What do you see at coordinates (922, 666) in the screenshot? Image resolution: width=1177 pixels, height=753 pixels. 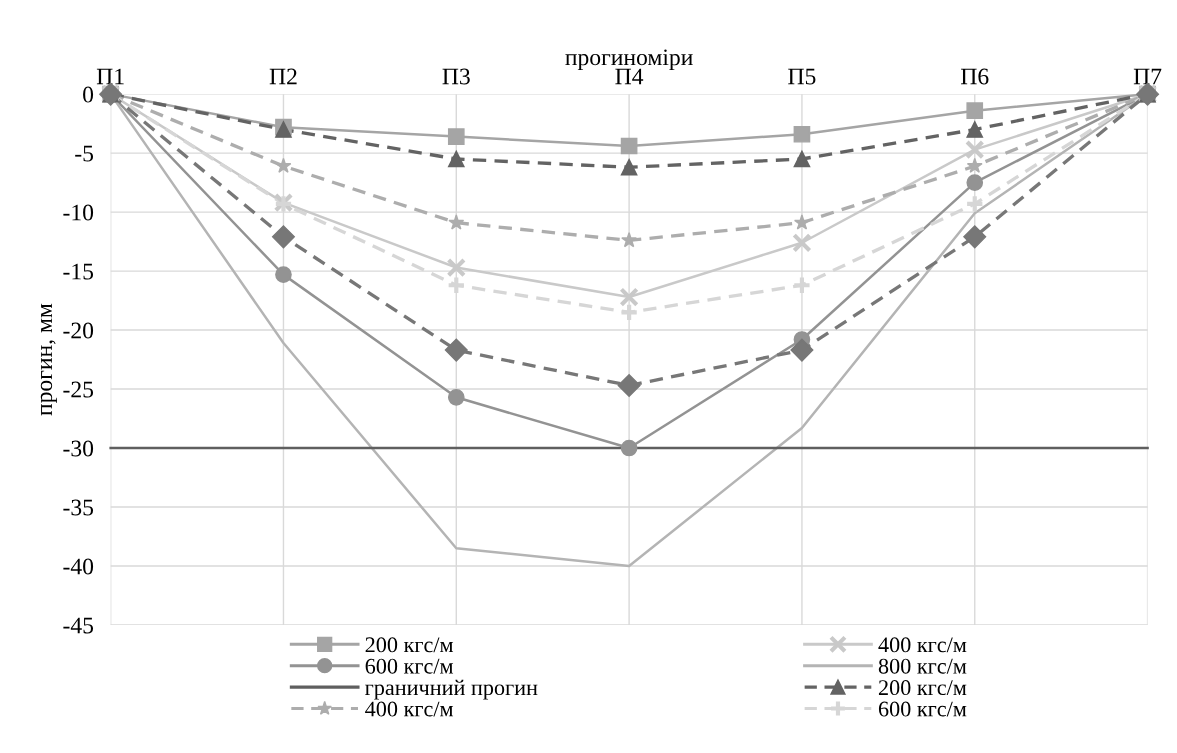 I see `legend-label: 800 кгс/м` at bounding box center [922, 666].